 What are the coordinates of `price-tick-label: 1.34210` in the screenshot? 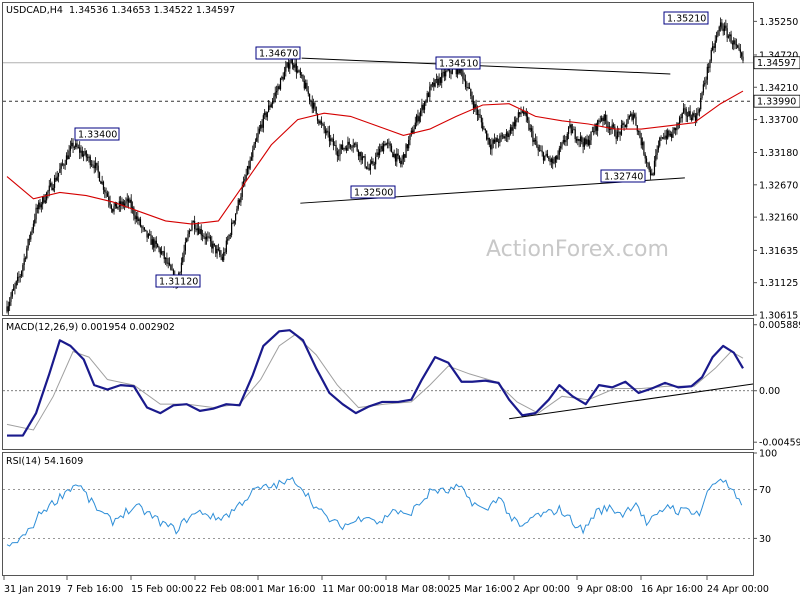 It's located at (778, 88).